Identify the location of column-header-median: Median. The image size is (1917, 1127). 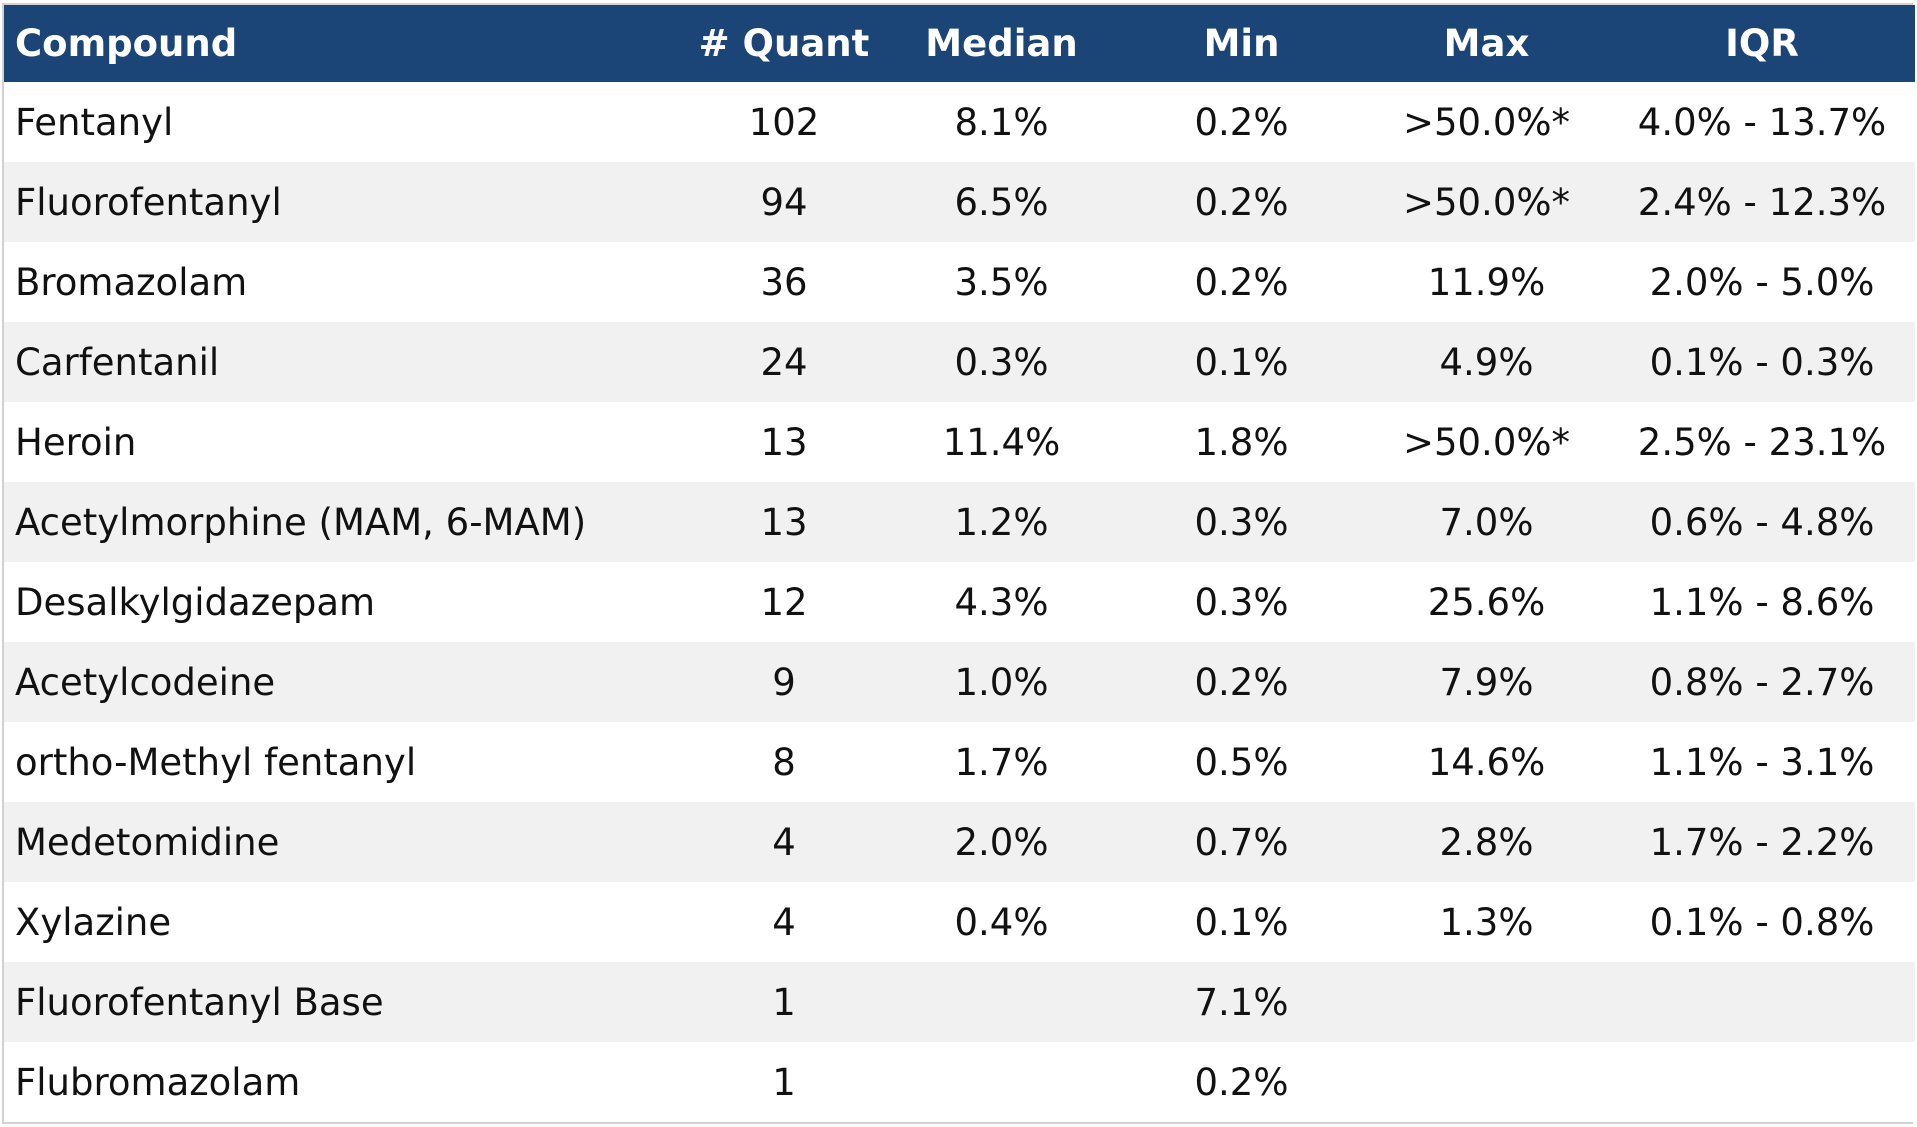
(1001, 43).